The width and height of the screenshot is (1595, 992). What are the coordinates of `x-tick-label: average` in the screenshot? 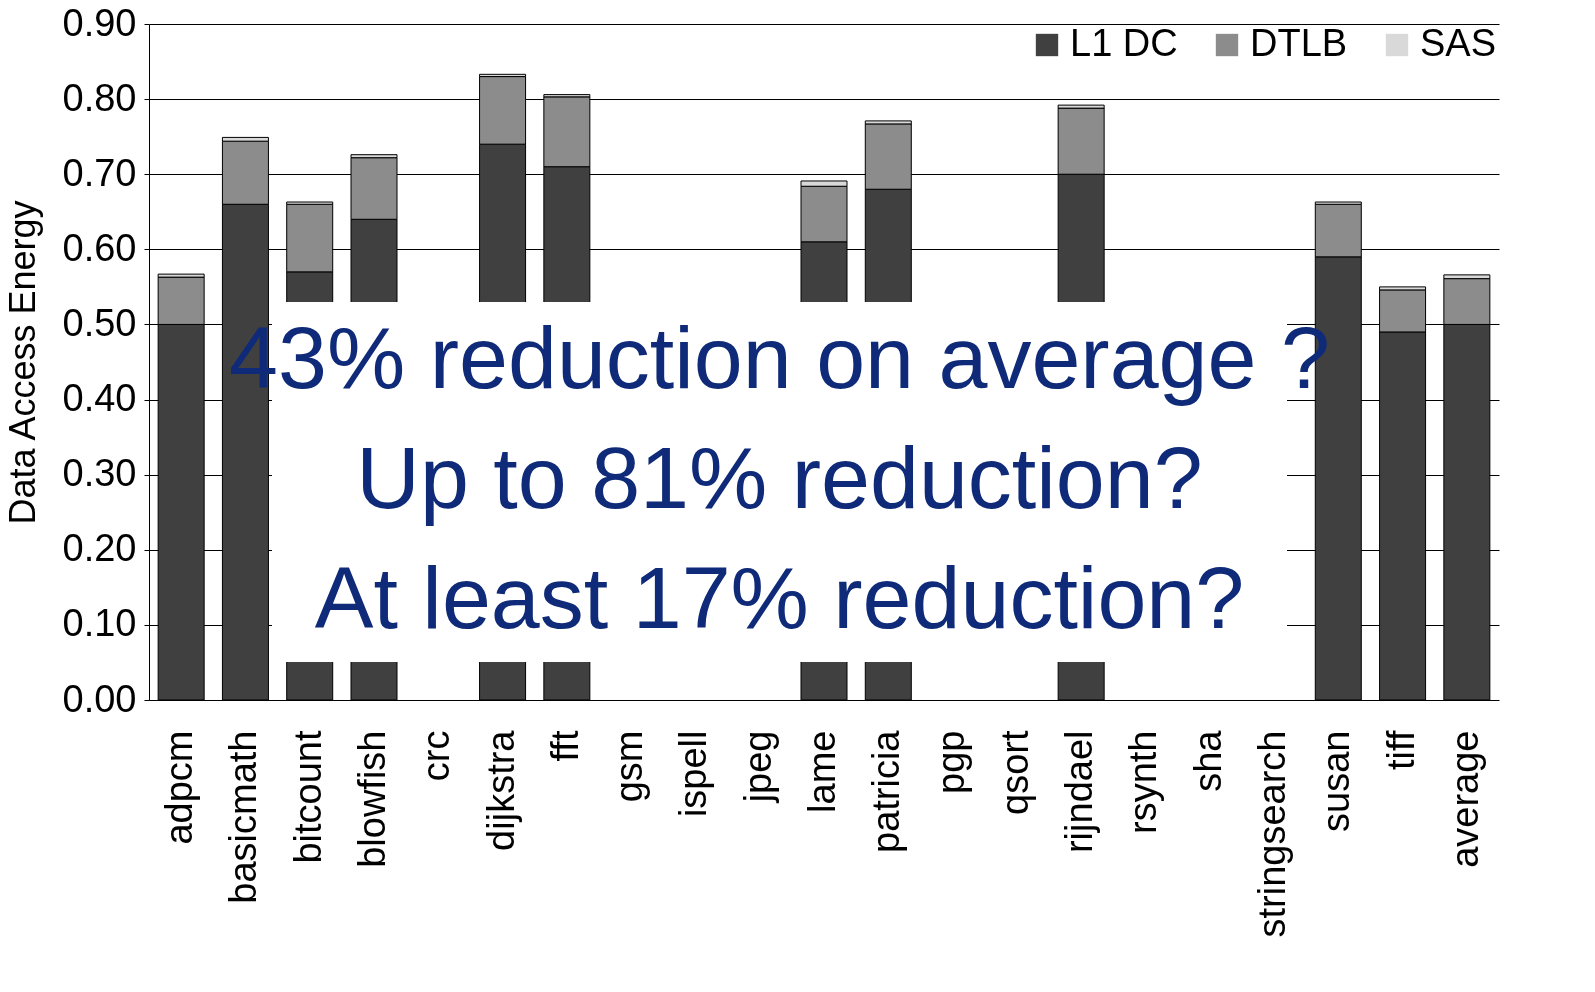 It's located at (1464, 799).